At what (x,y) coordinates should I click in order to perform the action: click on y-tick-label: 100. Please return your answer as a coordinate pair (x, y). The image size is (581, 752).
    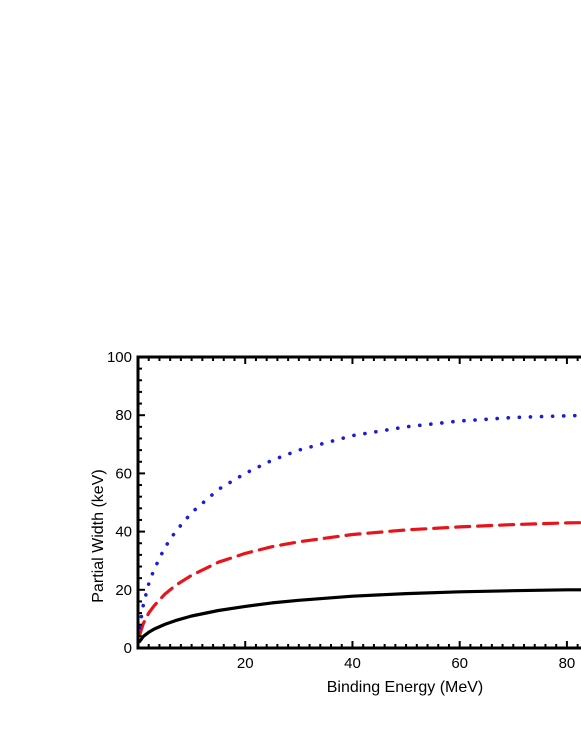
    Looking at the image, I should click on (119, 357).